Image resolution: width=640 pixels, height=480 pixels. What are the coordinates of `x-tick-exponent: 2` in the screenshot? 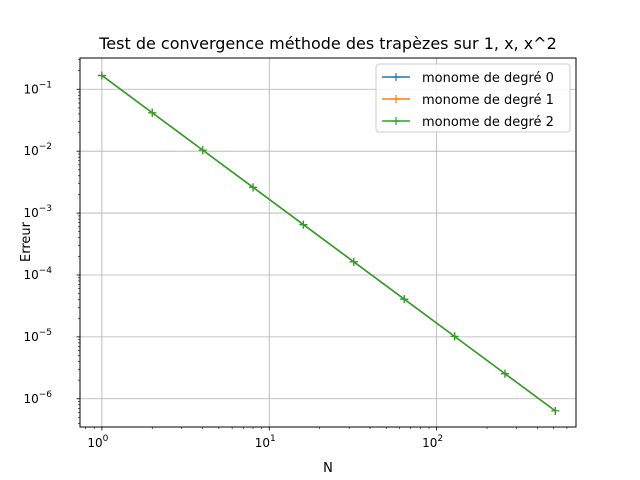 It's located at (440, 439).